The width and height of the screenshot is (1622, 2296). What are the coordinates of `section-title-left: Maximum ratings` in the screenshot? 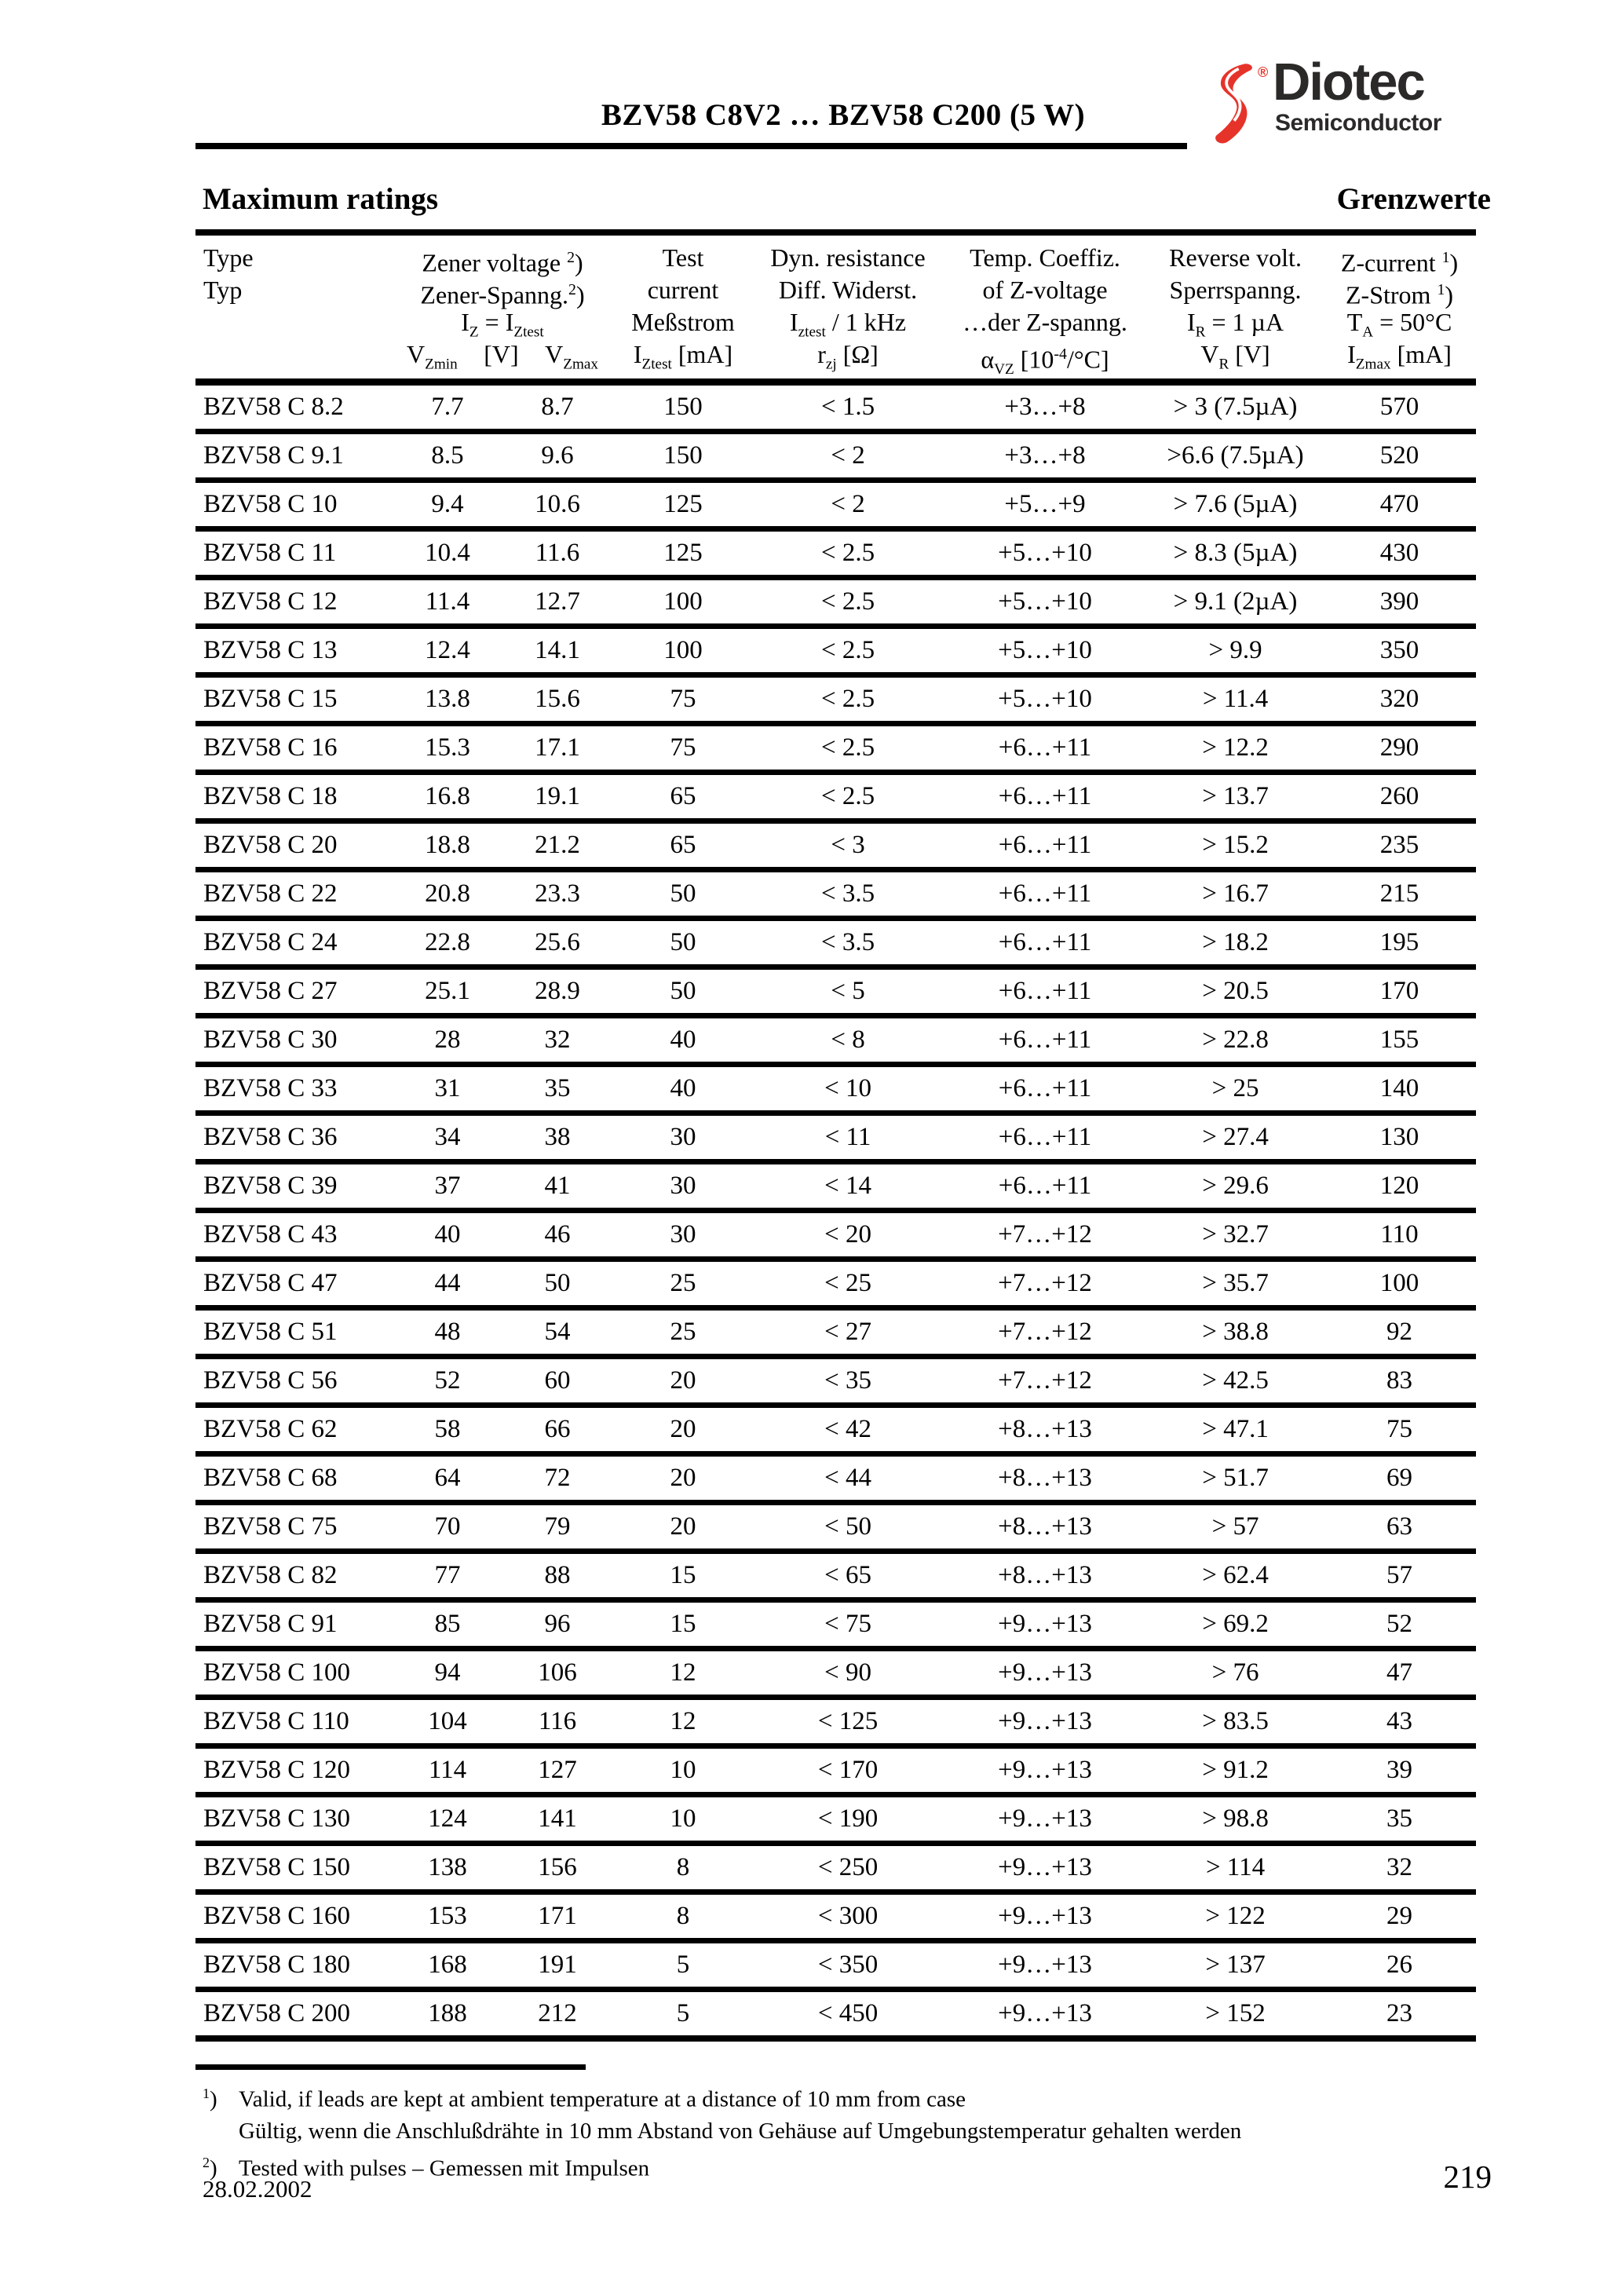 It's located at (321, 199).